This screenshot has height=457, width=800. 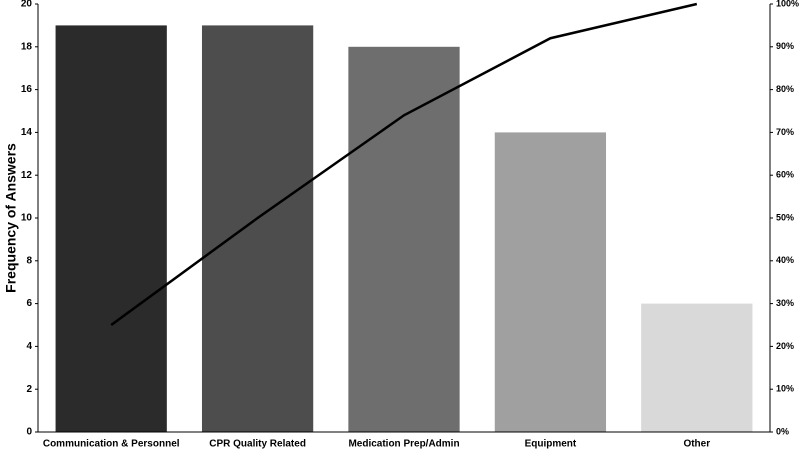 I want to click on x-tick-label: Other, so click(x=696, y=444).